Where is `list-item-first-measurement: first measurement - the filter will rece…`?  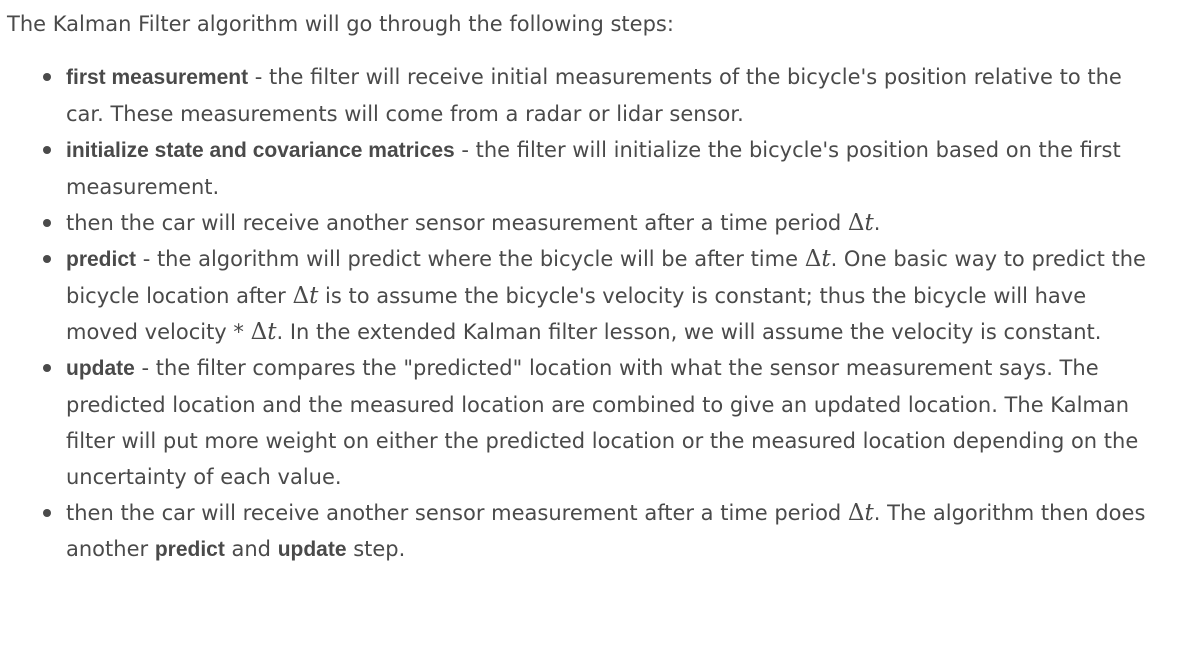 list-item-first-measurement: first measurement - the filter will rece… is located at coordinates (615, 95).